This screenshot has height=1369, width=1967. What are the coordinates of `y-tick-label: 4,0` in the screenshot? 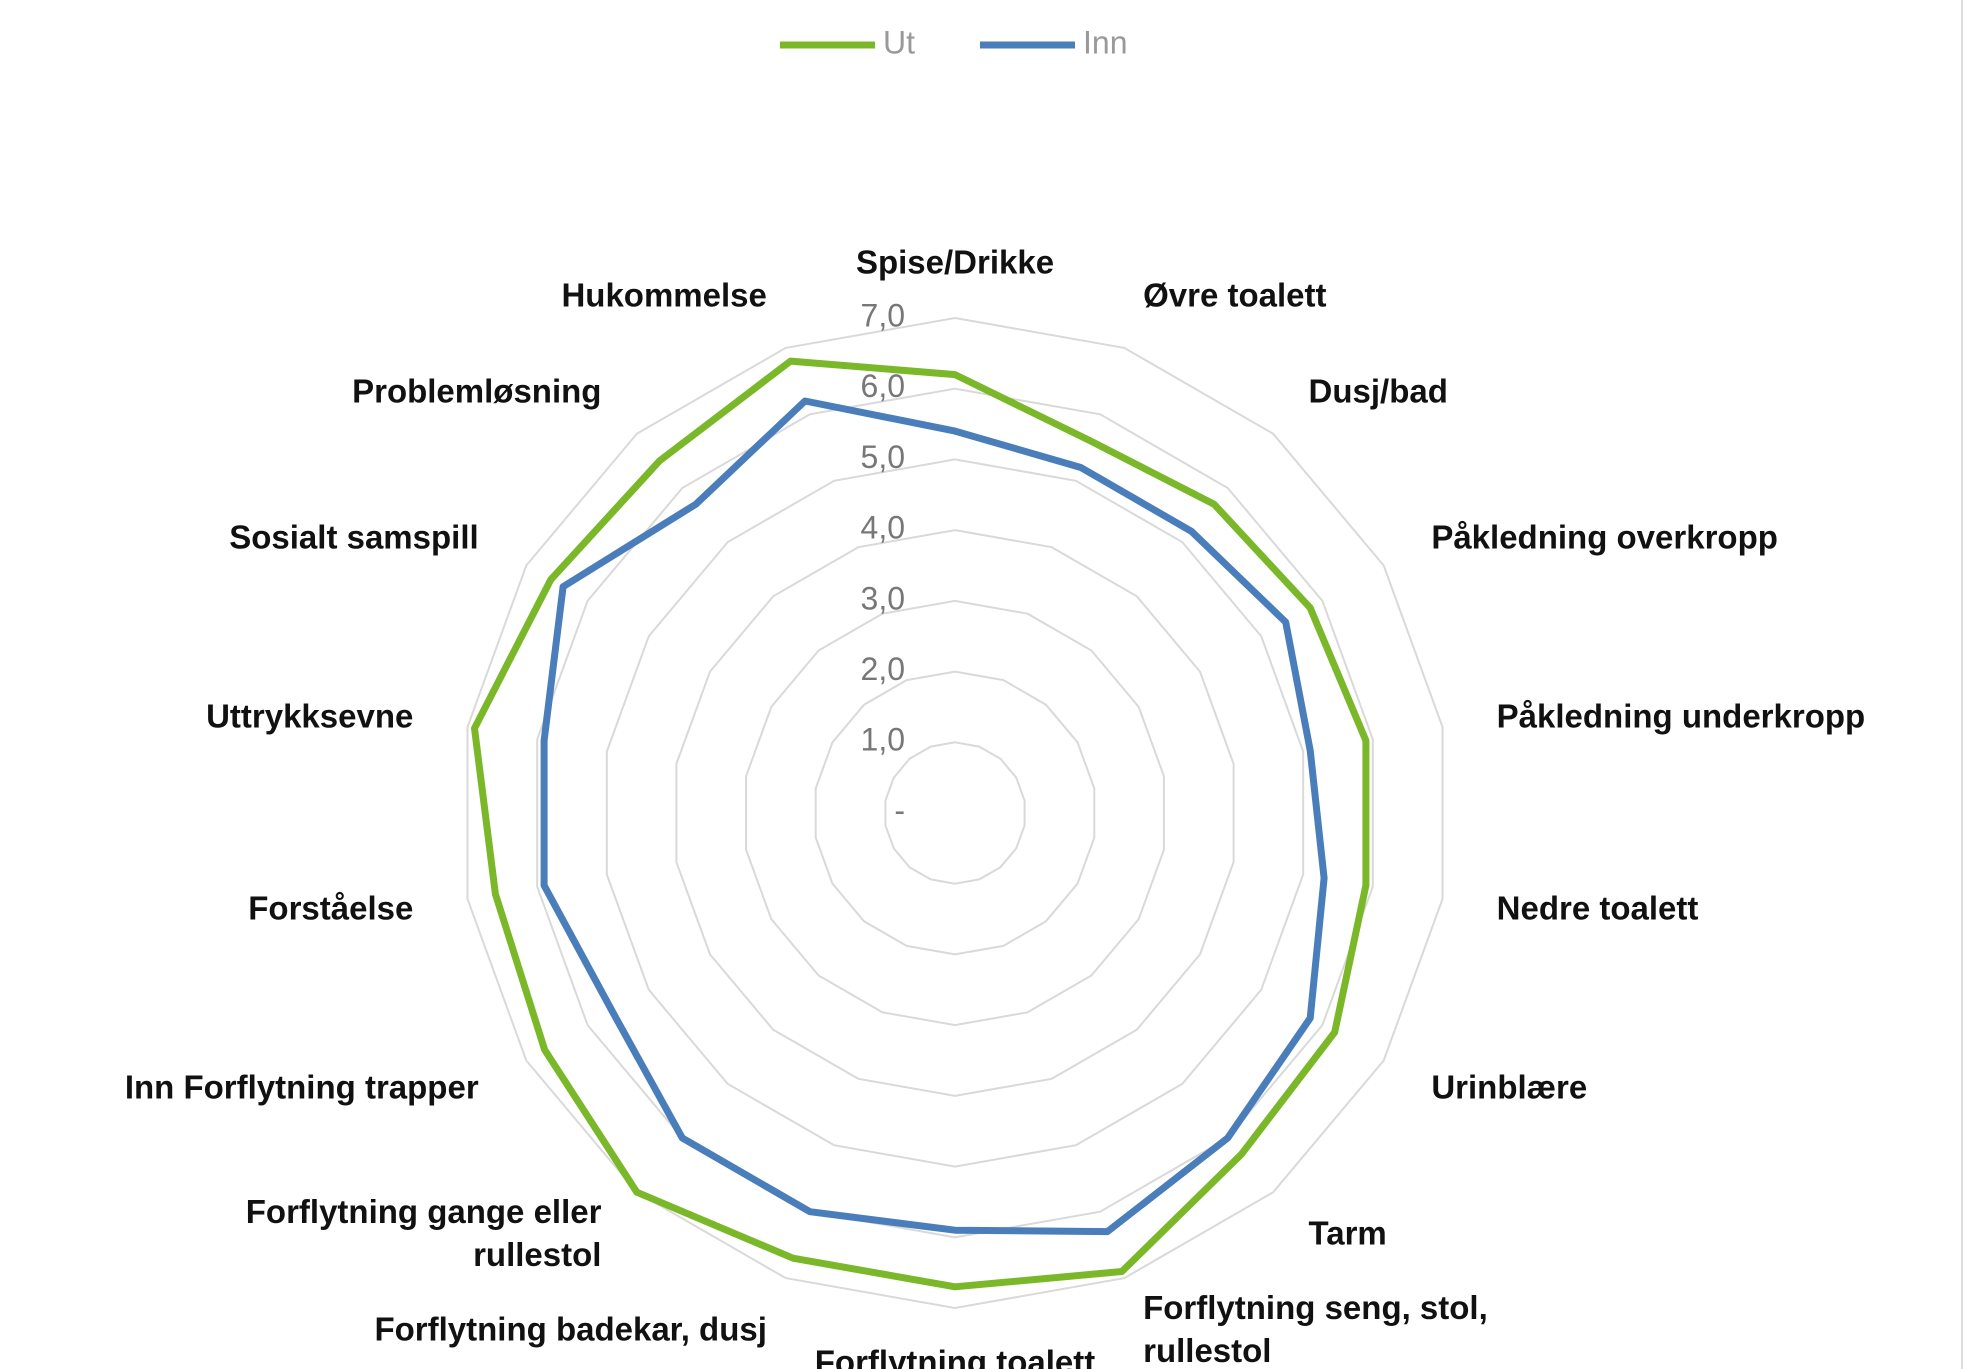 It's located at (883, 528).